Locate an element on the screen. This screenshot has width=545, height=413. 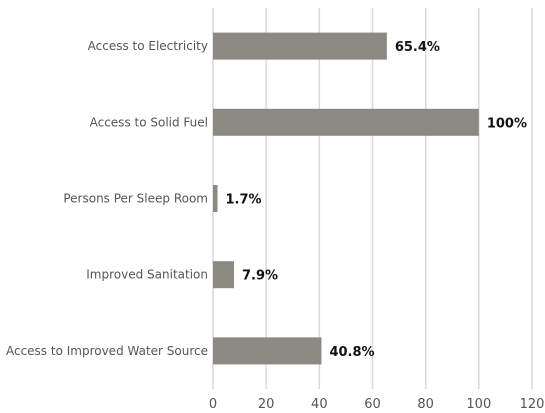
x-tick-label: 120 is located at coordinates (532, 404).